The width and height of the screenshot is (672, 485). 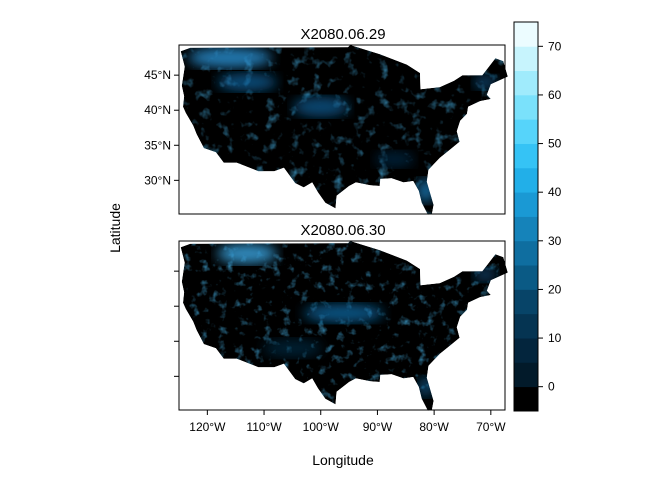 I want to click on colorbar-label: 30, so click(x=555, y=241).